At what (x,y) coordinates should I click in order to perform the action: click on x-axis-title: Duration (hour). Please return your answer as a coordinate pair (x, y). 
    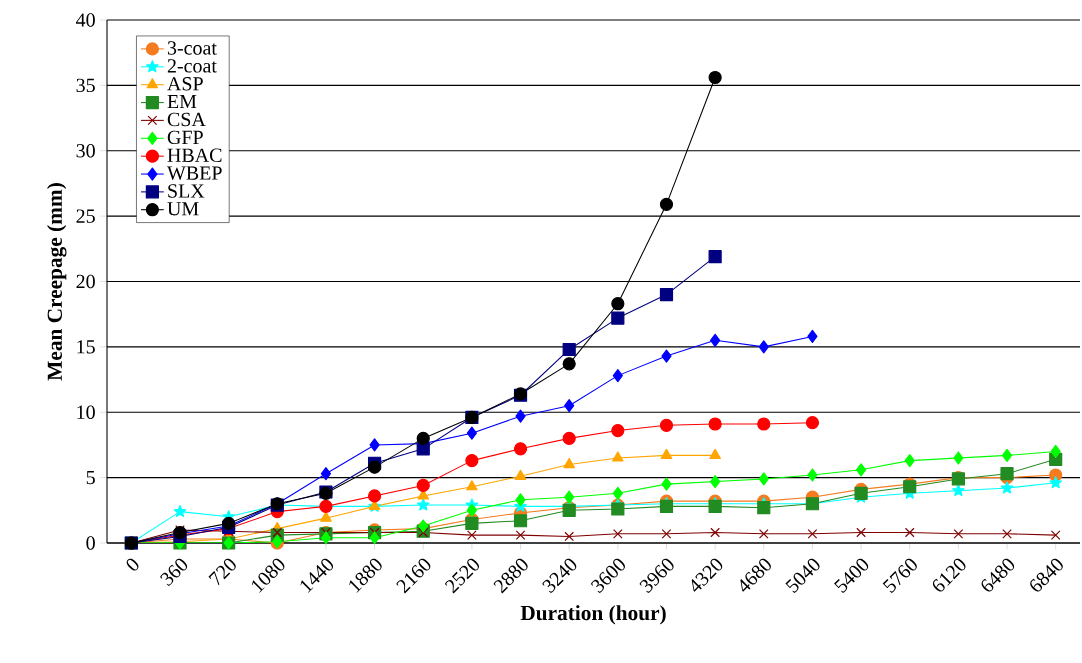
    Looking at the image, I should click on (593, 615).